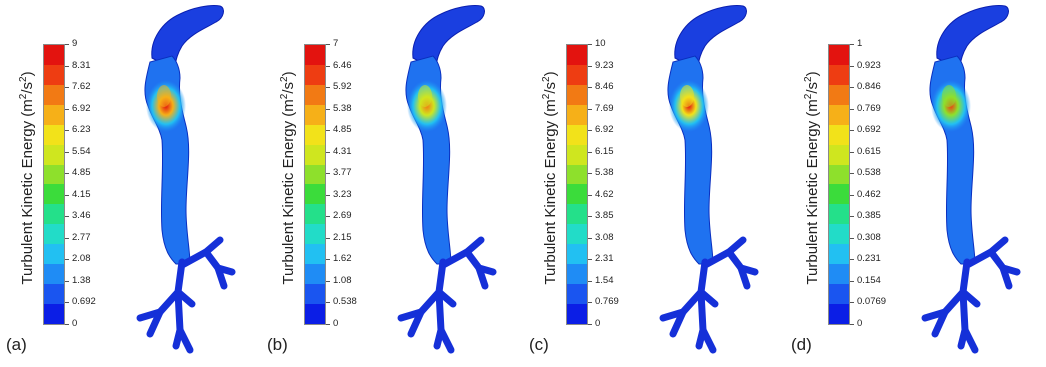 The height and width of the screenshot is (367, 1046). Describe the element at coordinates (607, 302) in the screenshot. I see `tick-label: 0.769` at that location.